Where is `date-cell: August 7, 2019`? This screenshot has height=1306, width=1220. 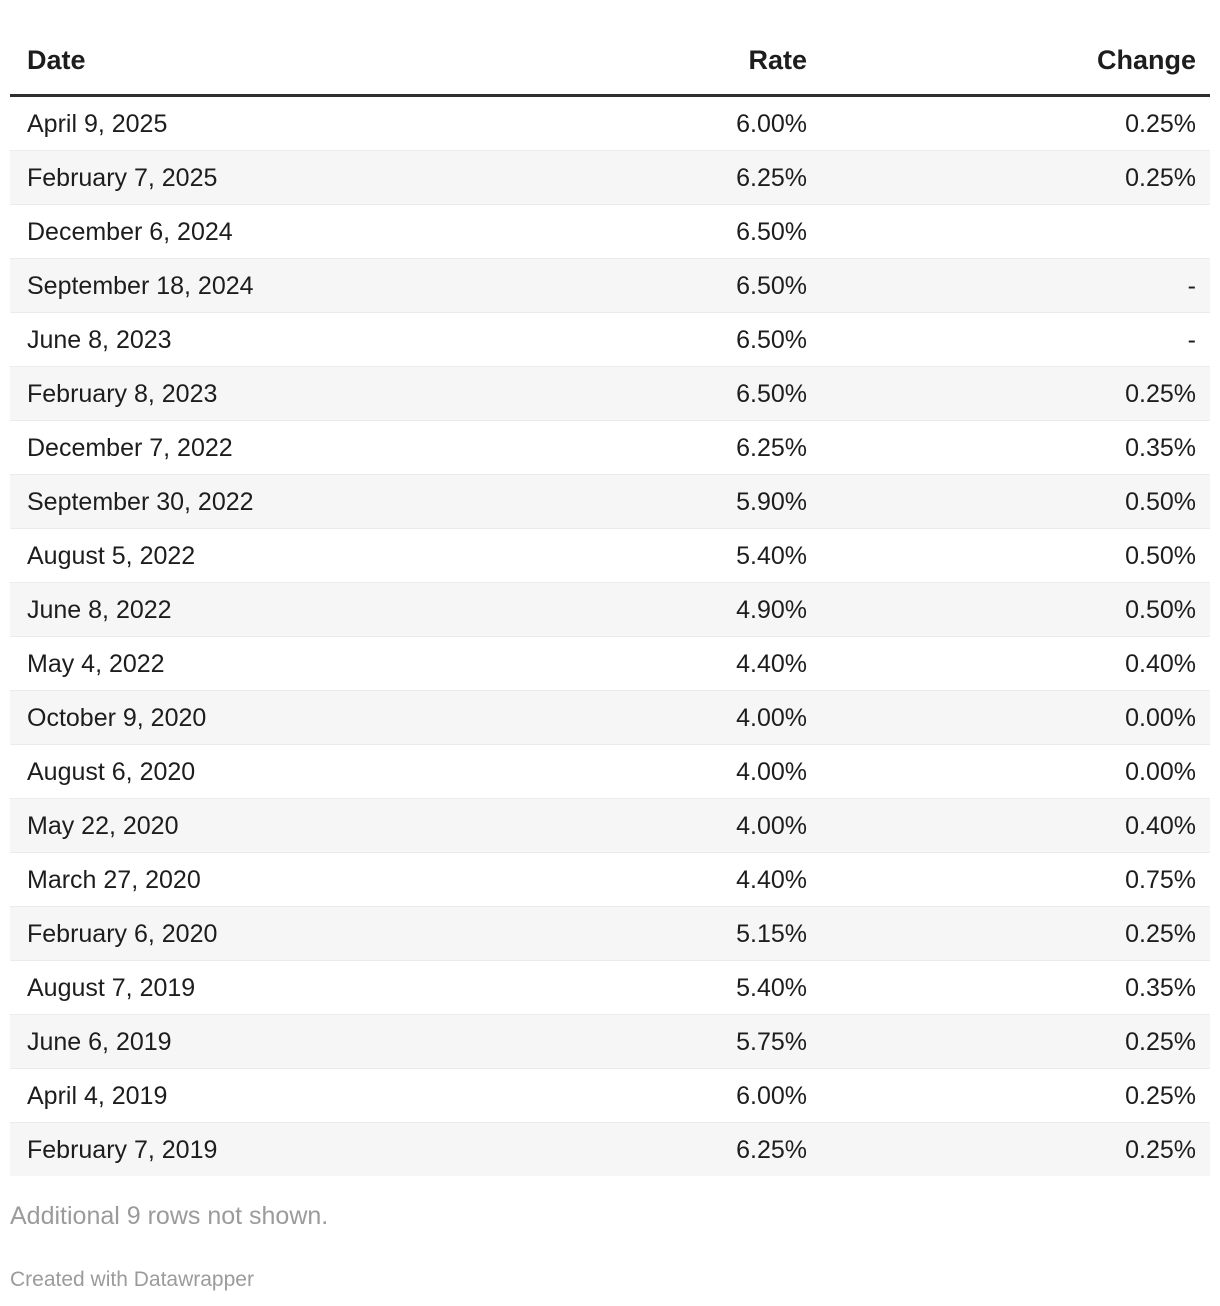
date-cell: August 7, 2019 is located at coordinates (340, 987).